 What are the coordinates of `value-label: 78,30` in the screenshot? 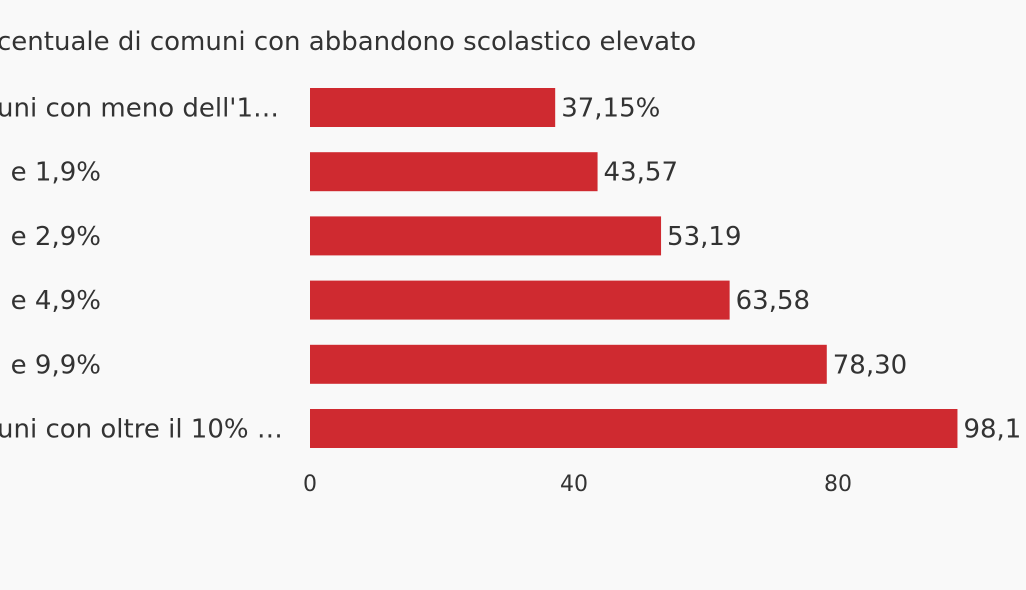 It's located at (870, 365).